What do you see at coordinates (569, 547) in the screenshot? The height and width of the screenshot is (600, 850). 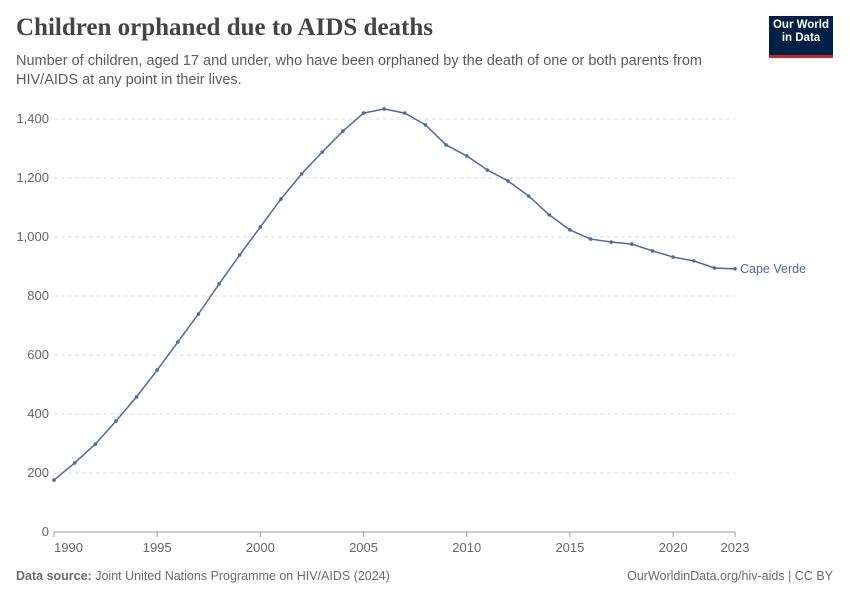 I see `x-tick-label: 2015` at bounding box center [569, 547].